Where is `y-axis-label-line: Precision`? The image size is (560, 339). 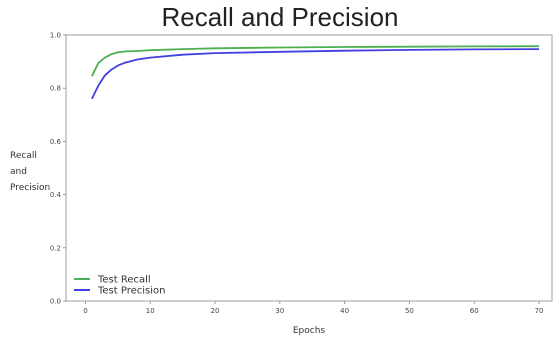
y-axis-label-line: Precision is located at coordinates (30, 188).